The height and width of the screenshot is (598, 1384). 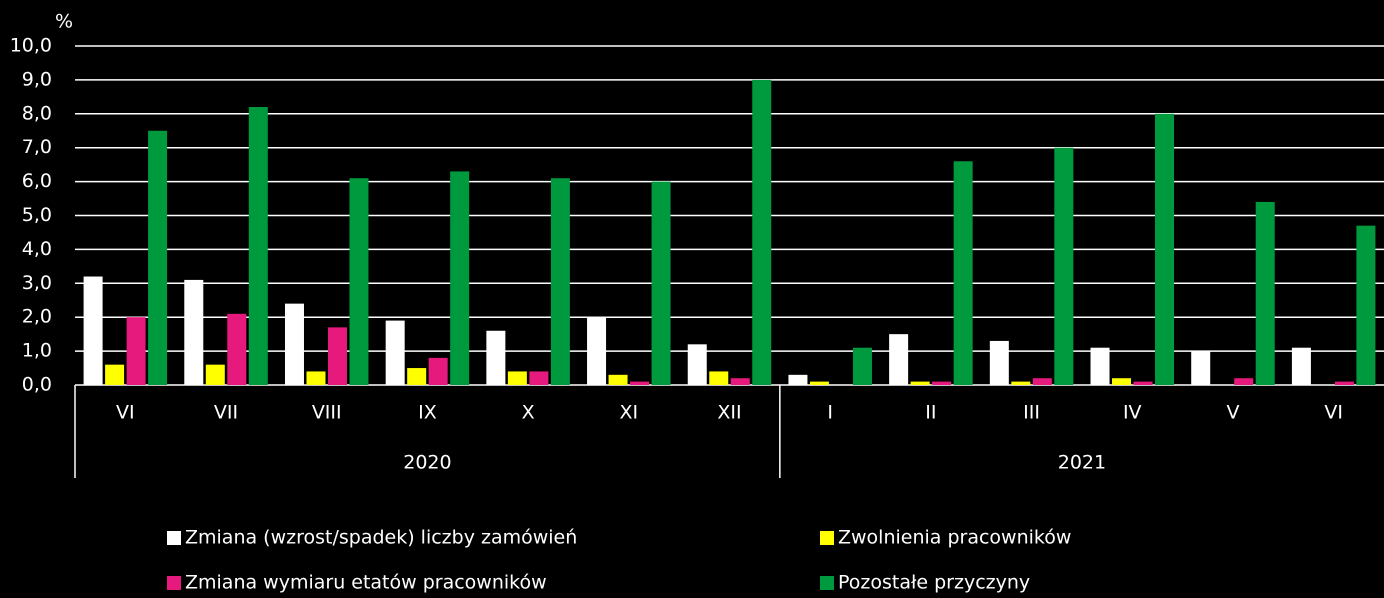 I want to click on y-tick-label: 6,0, so click(x=37, y=181).